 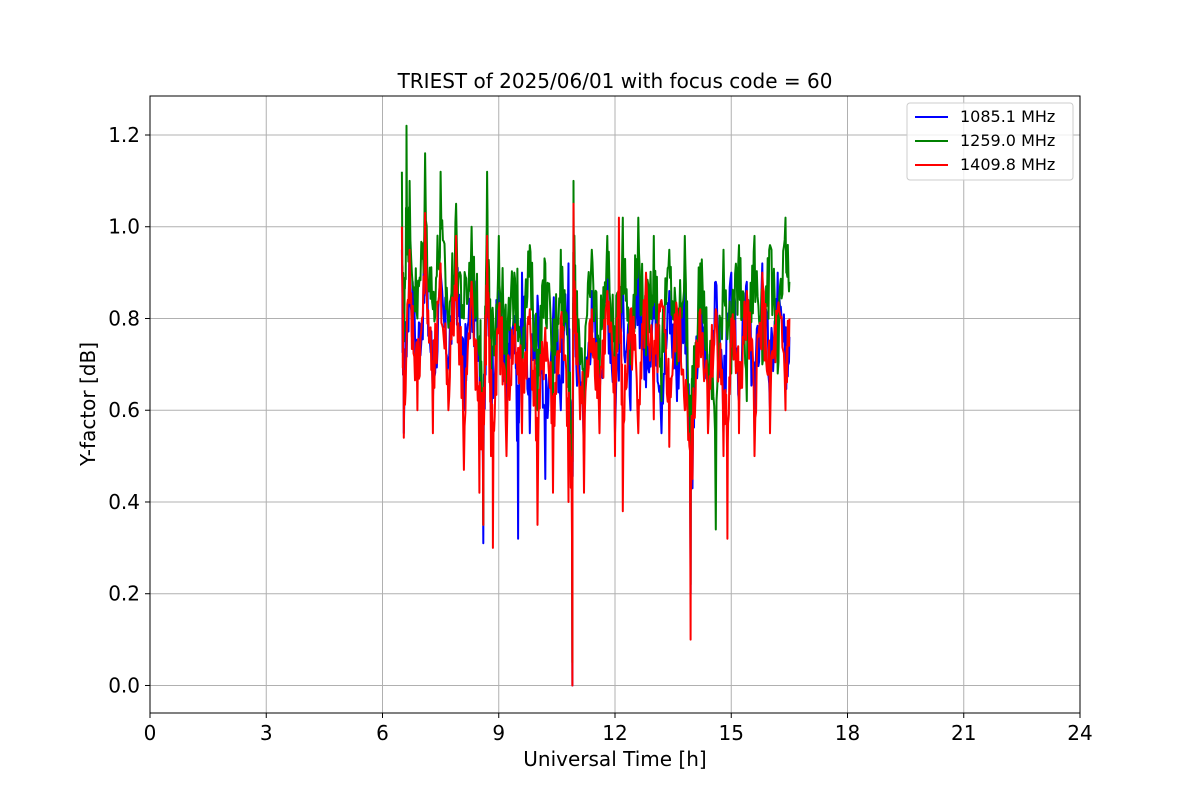 I want to click on x-tick-label: 0, so click(x=150, y=733).